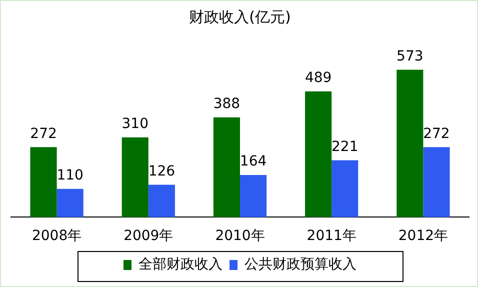  What do you see at coordinates (240, 236) in the screenshot?
I see `x-tick-label: 2010年` at bounding box center [240, 236].